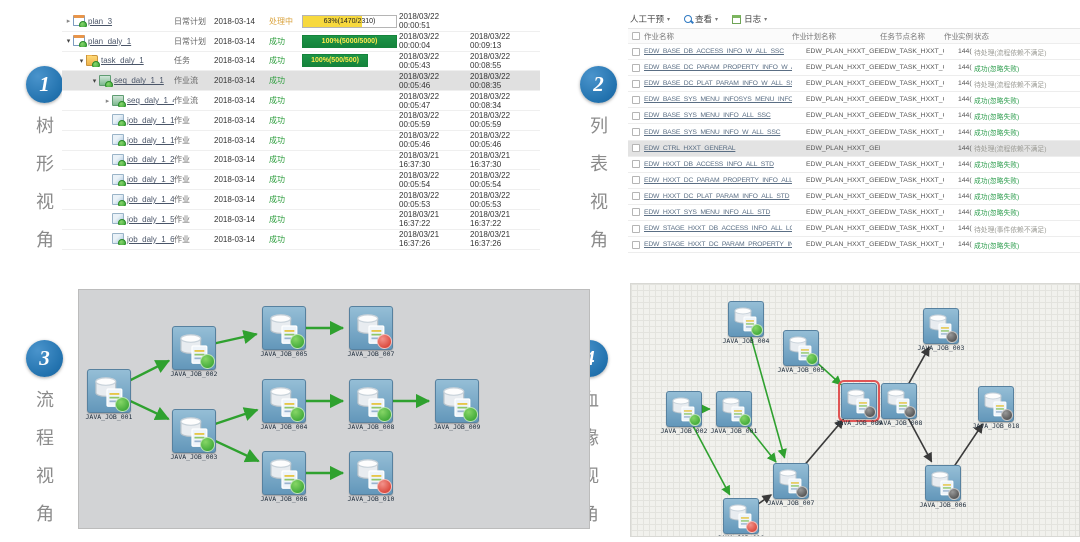 This screenshot has width=1080, height=542. I want to click on tree-node-link: job_daly_1_1, so click(150, 120).